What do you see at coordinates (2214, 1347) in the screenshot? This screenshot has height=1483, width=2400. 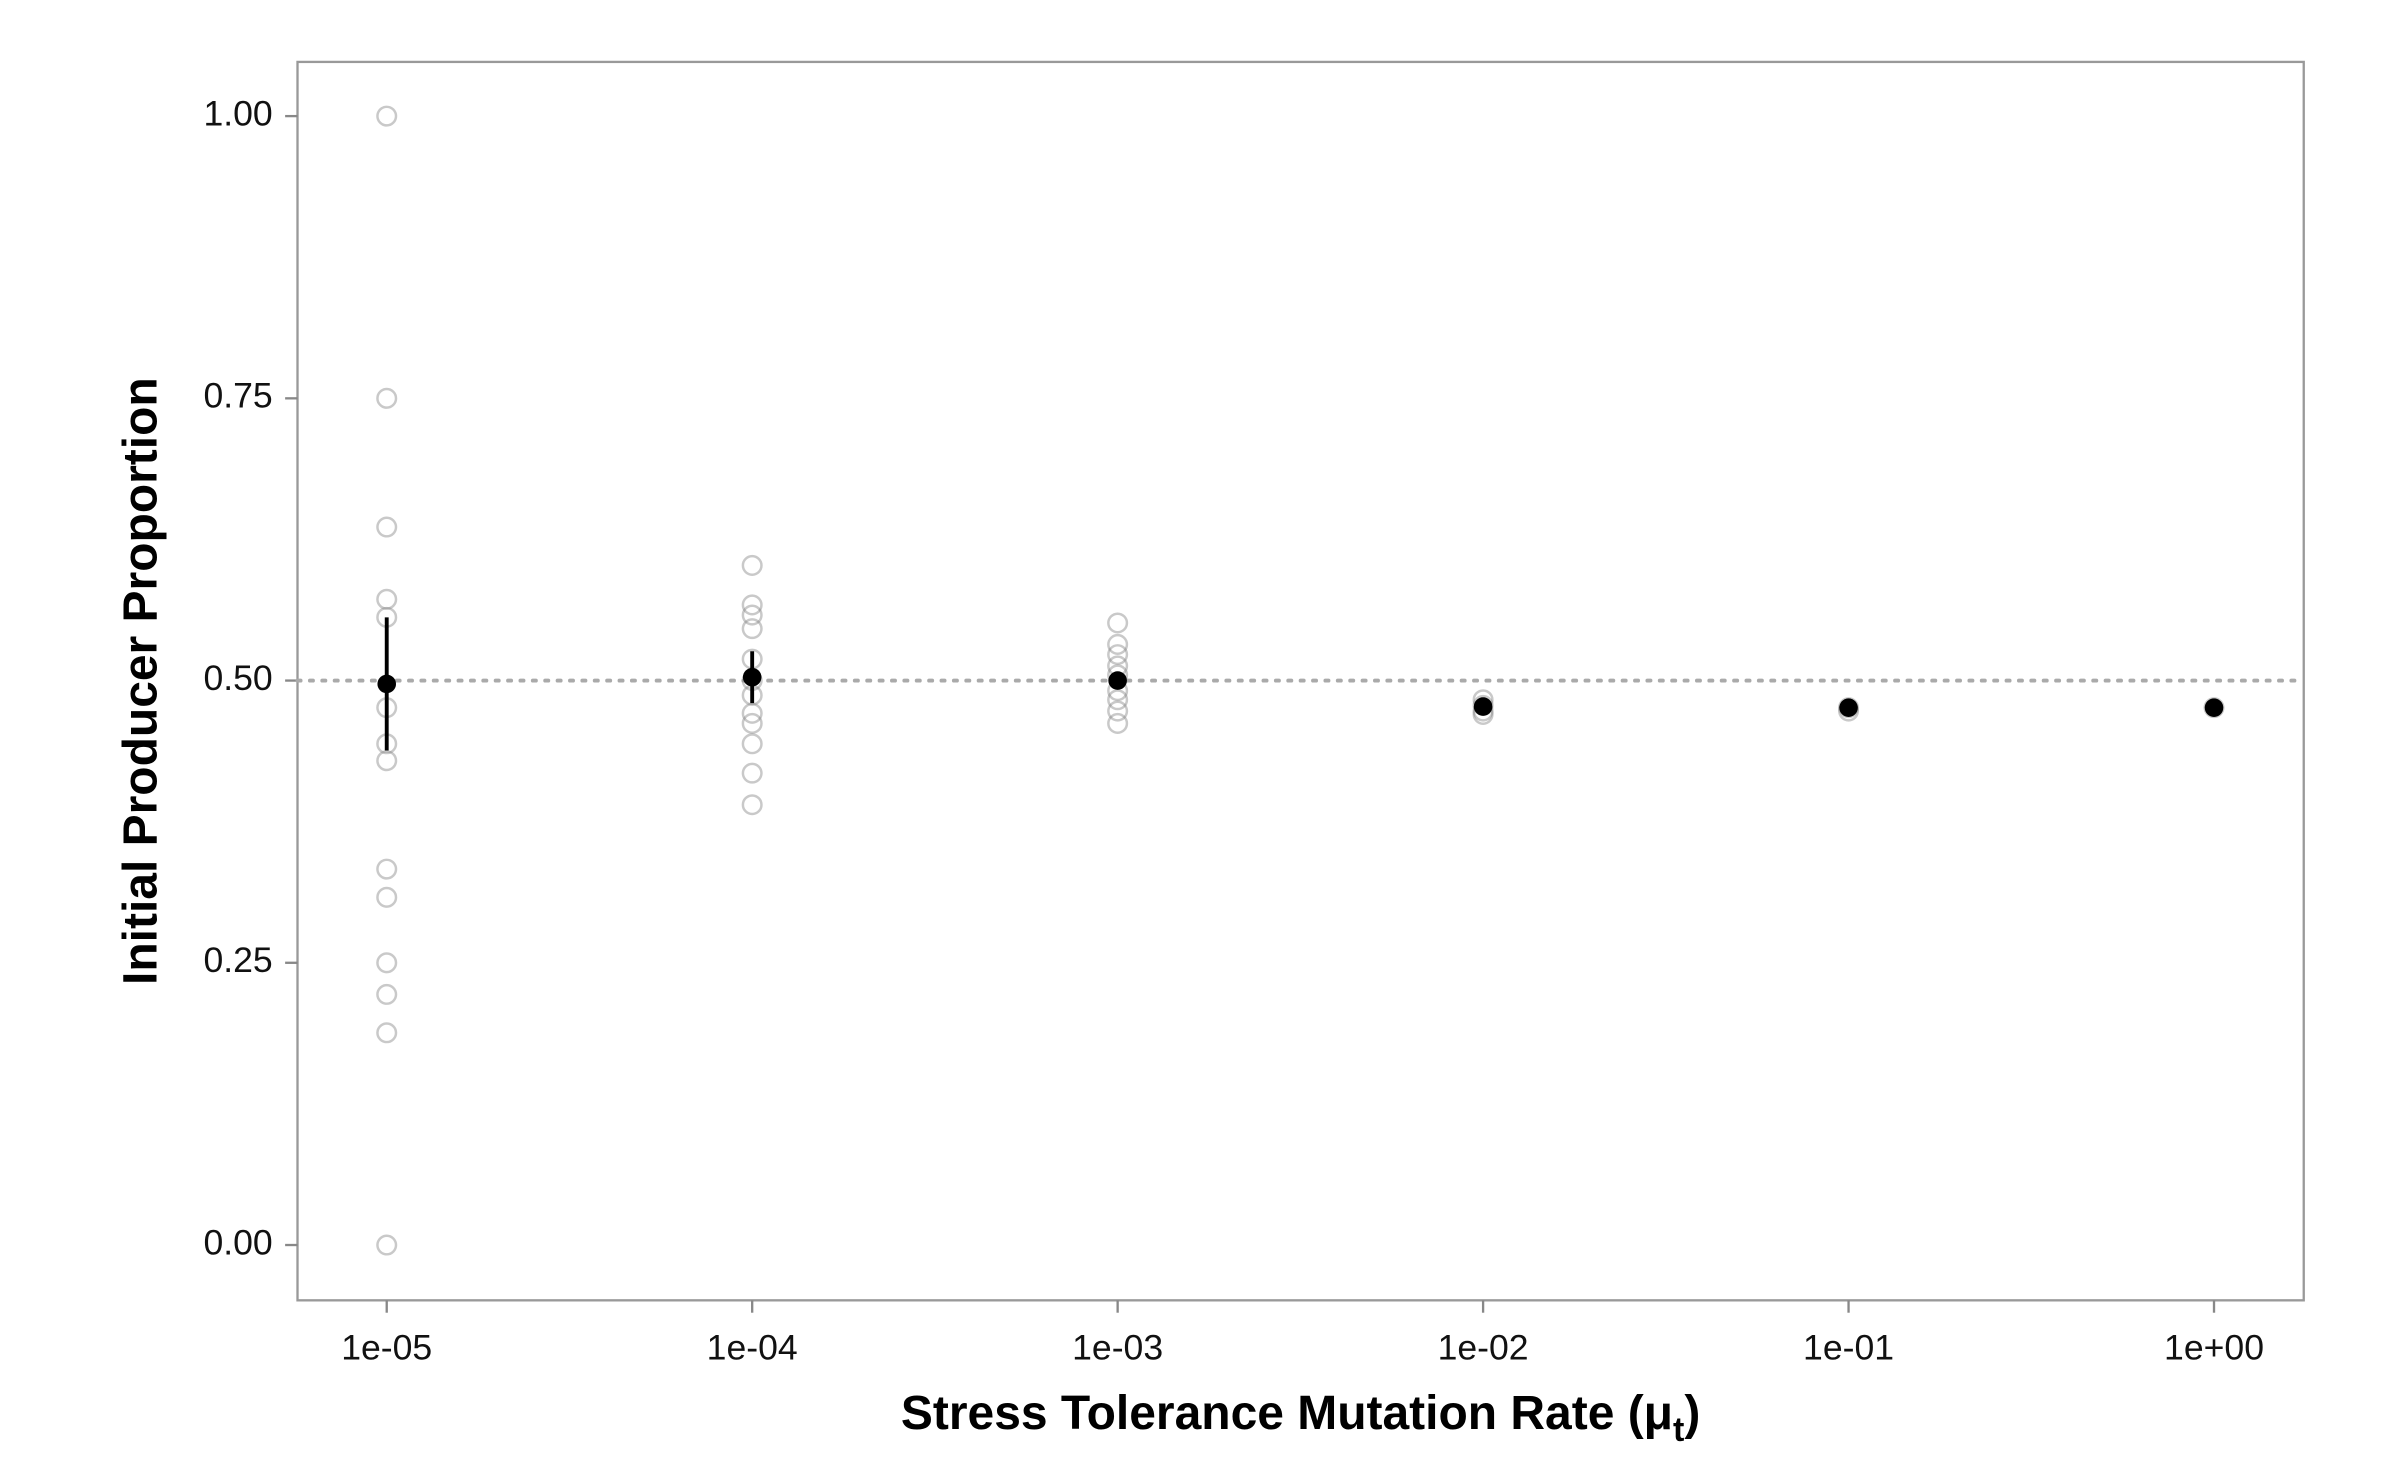 I see `x-tick-label: 1e+00` at bounding box center [2214, 1347].